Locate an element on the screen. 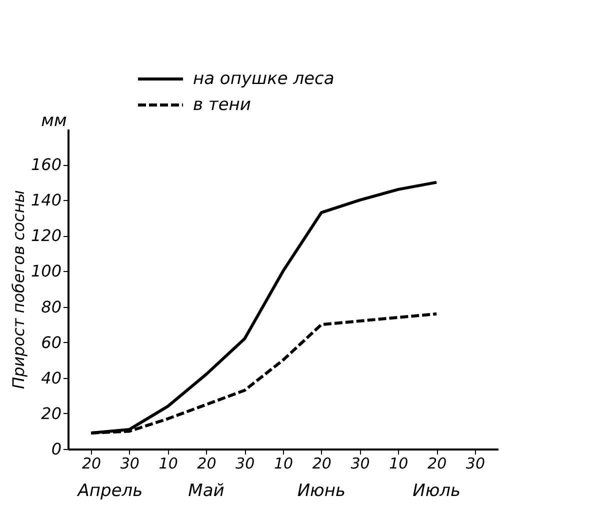  y-tick-label: 60 is located at coordinates (51, 342).